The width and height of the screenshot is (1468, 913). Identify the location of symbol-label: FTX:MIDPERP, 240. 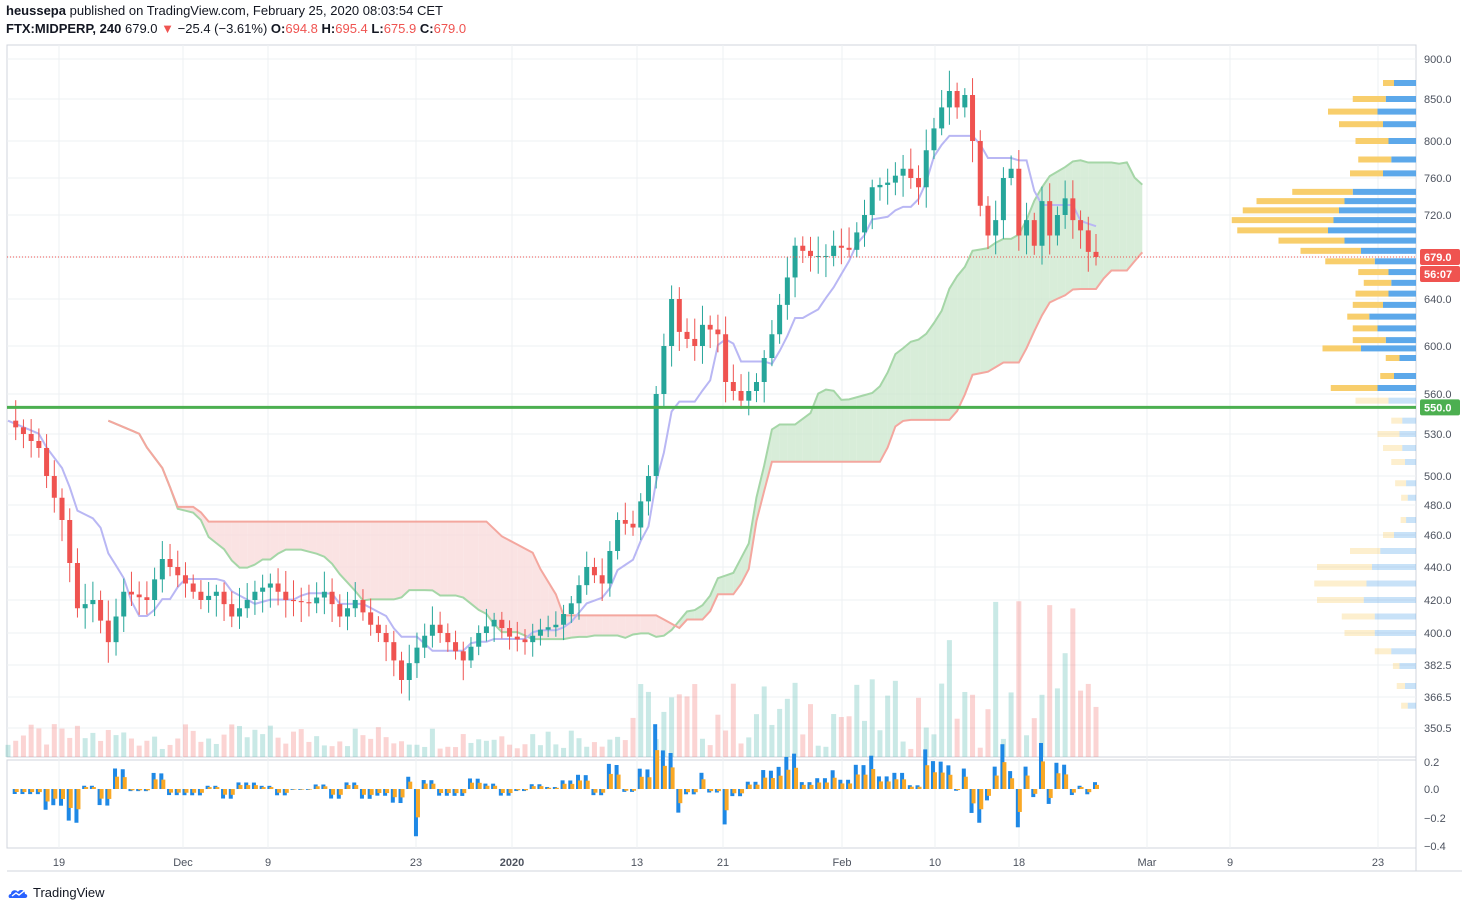
(64, 28).